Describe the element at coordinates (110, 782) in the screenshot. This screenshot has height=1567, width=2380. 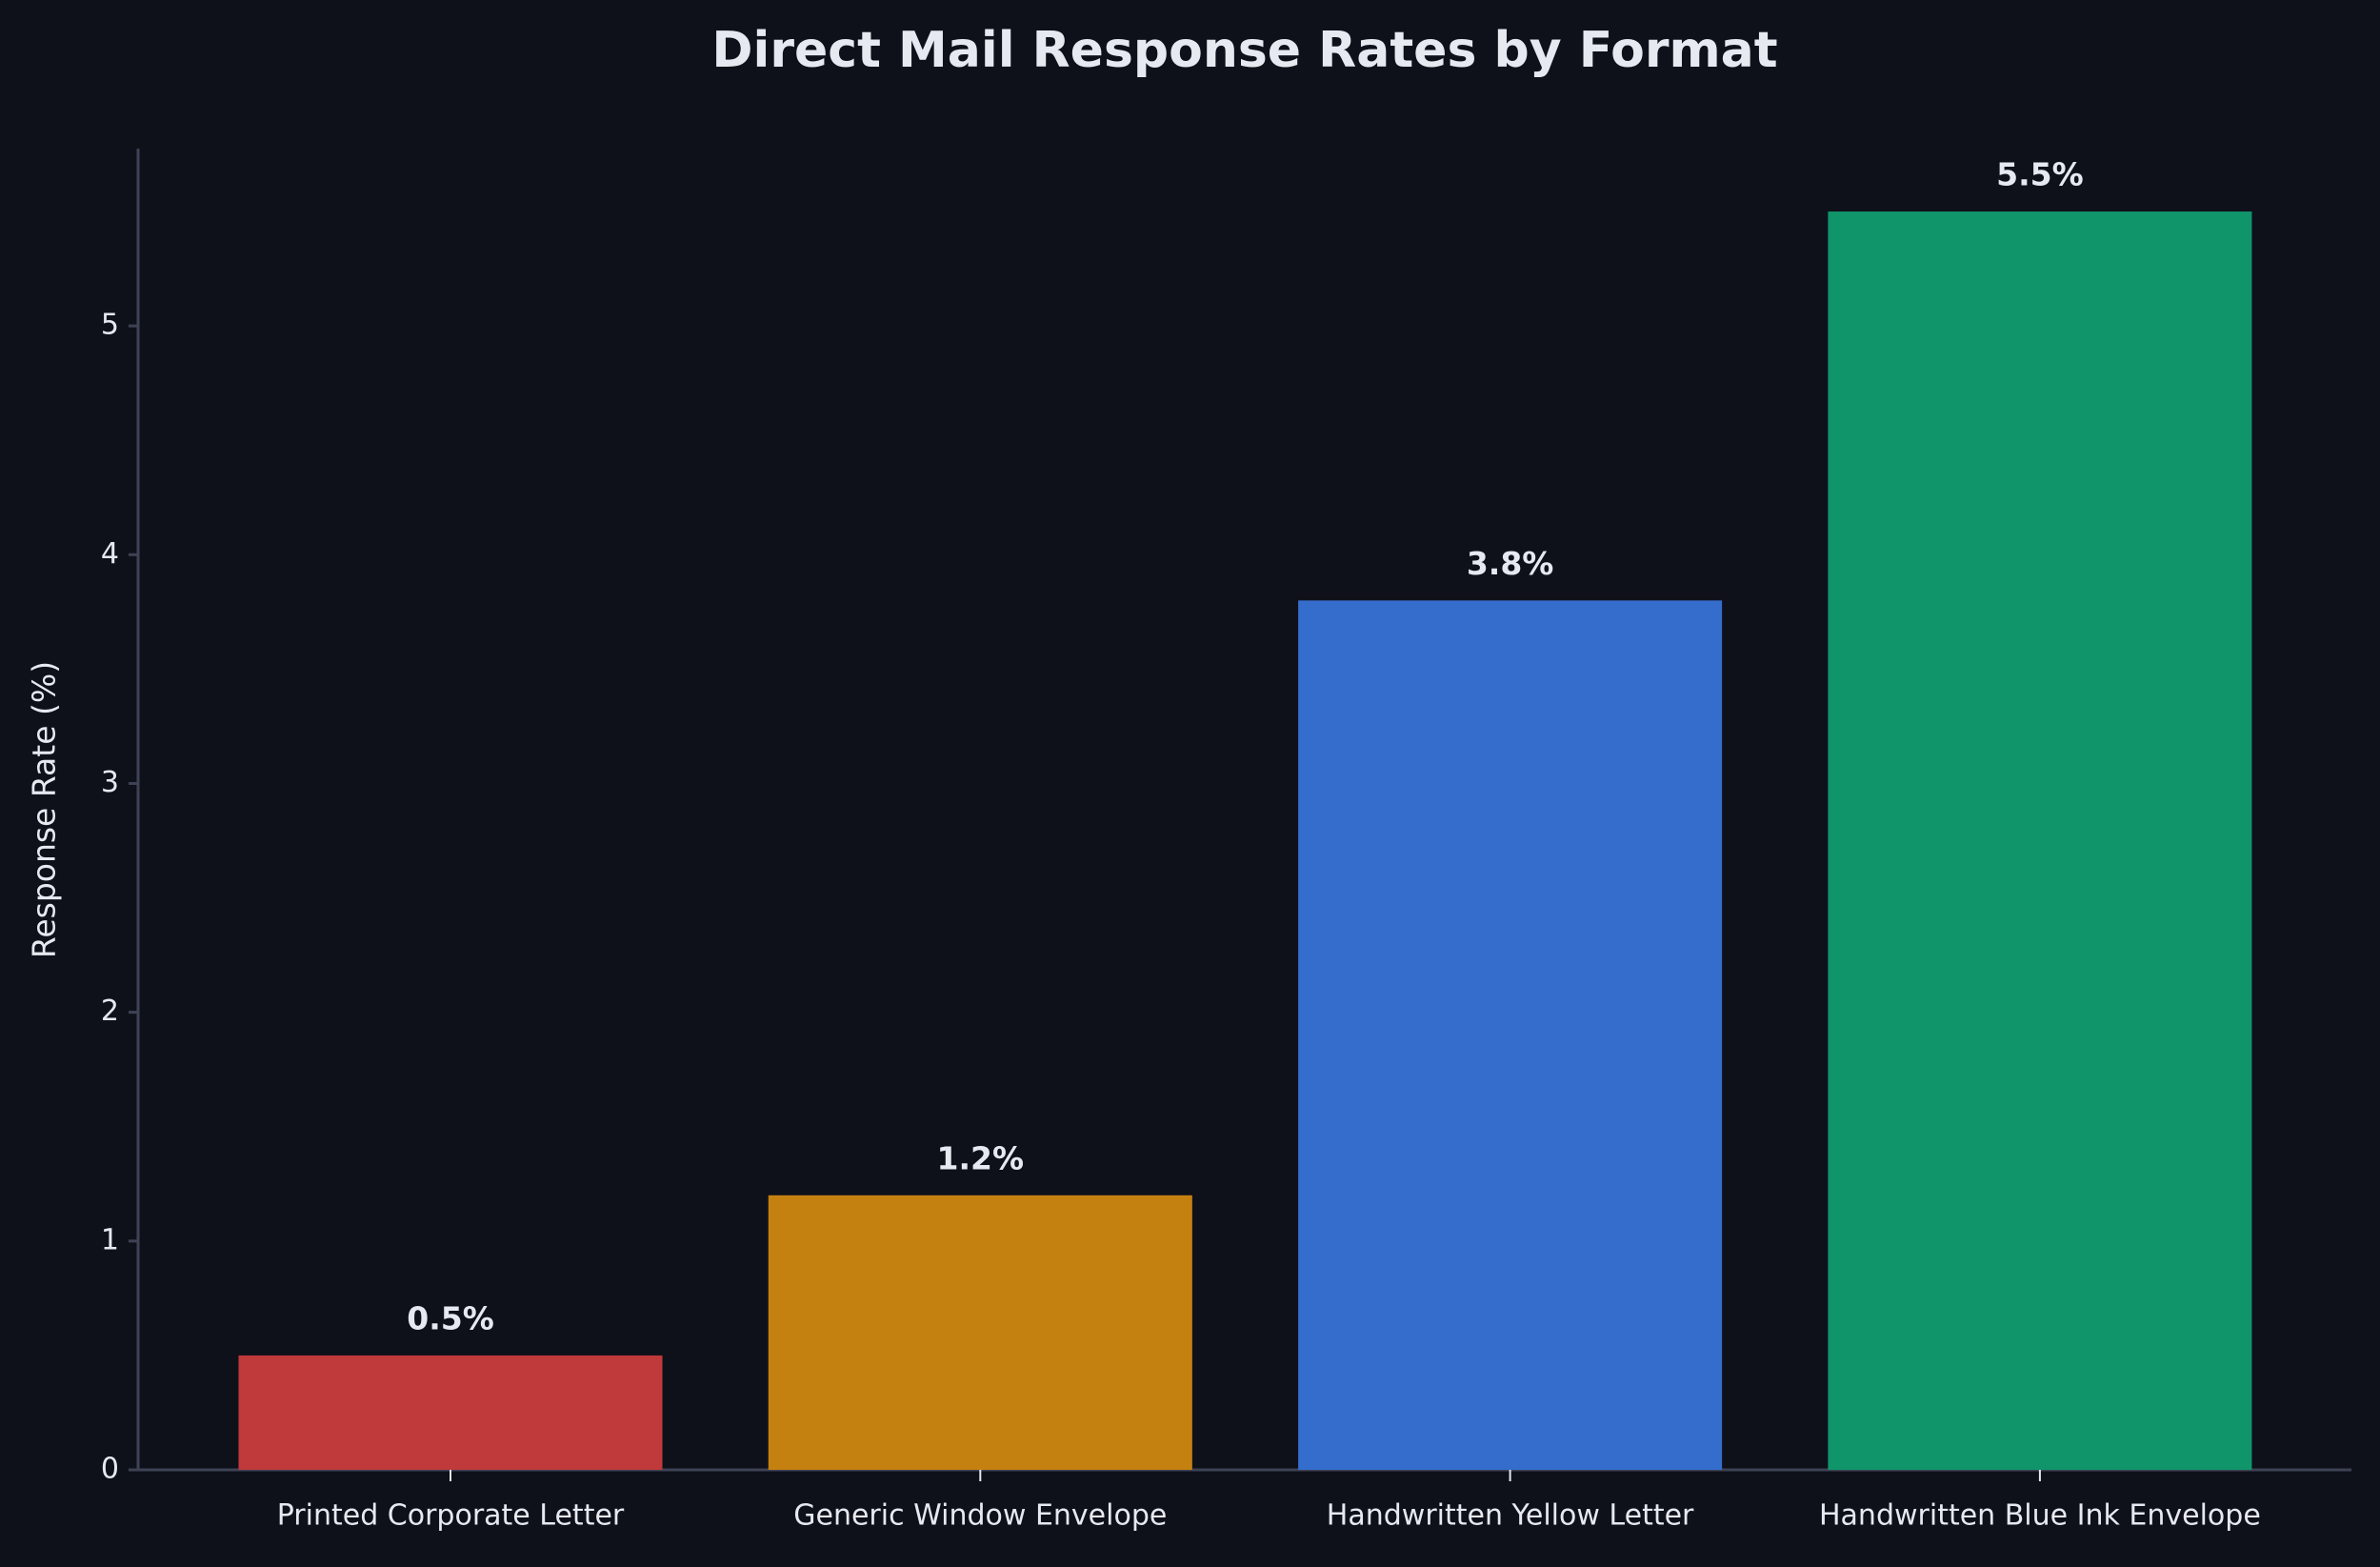
I see `y-tick-label: 3` at that location.